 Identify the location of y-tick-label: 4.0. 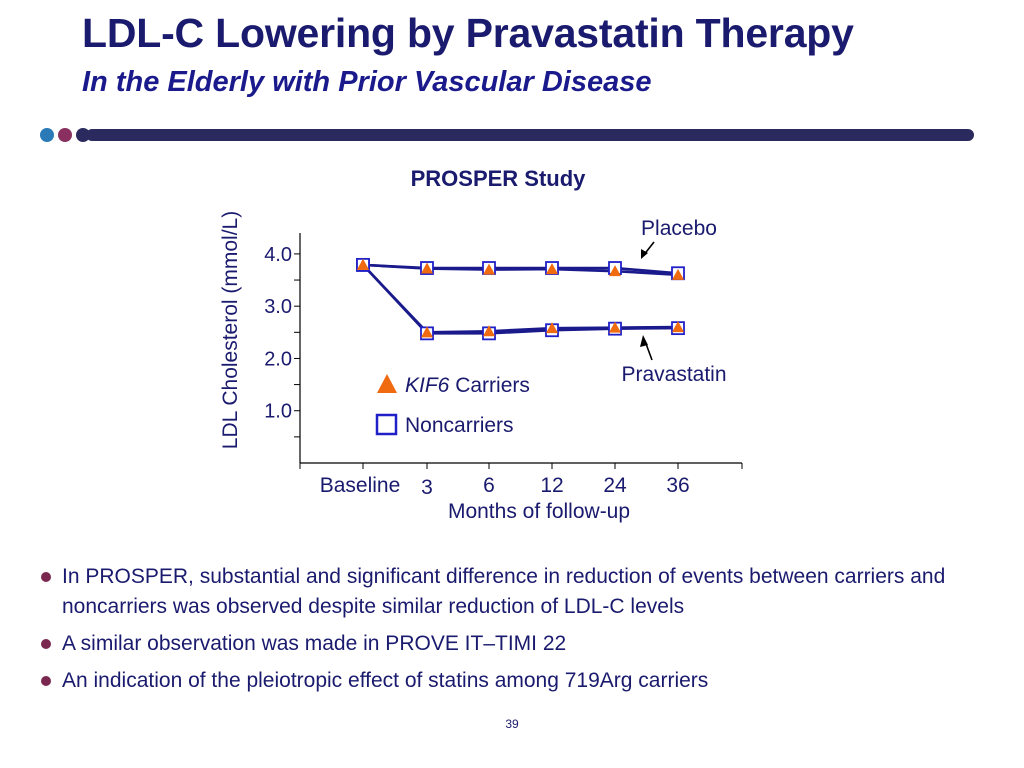
(278, 255).